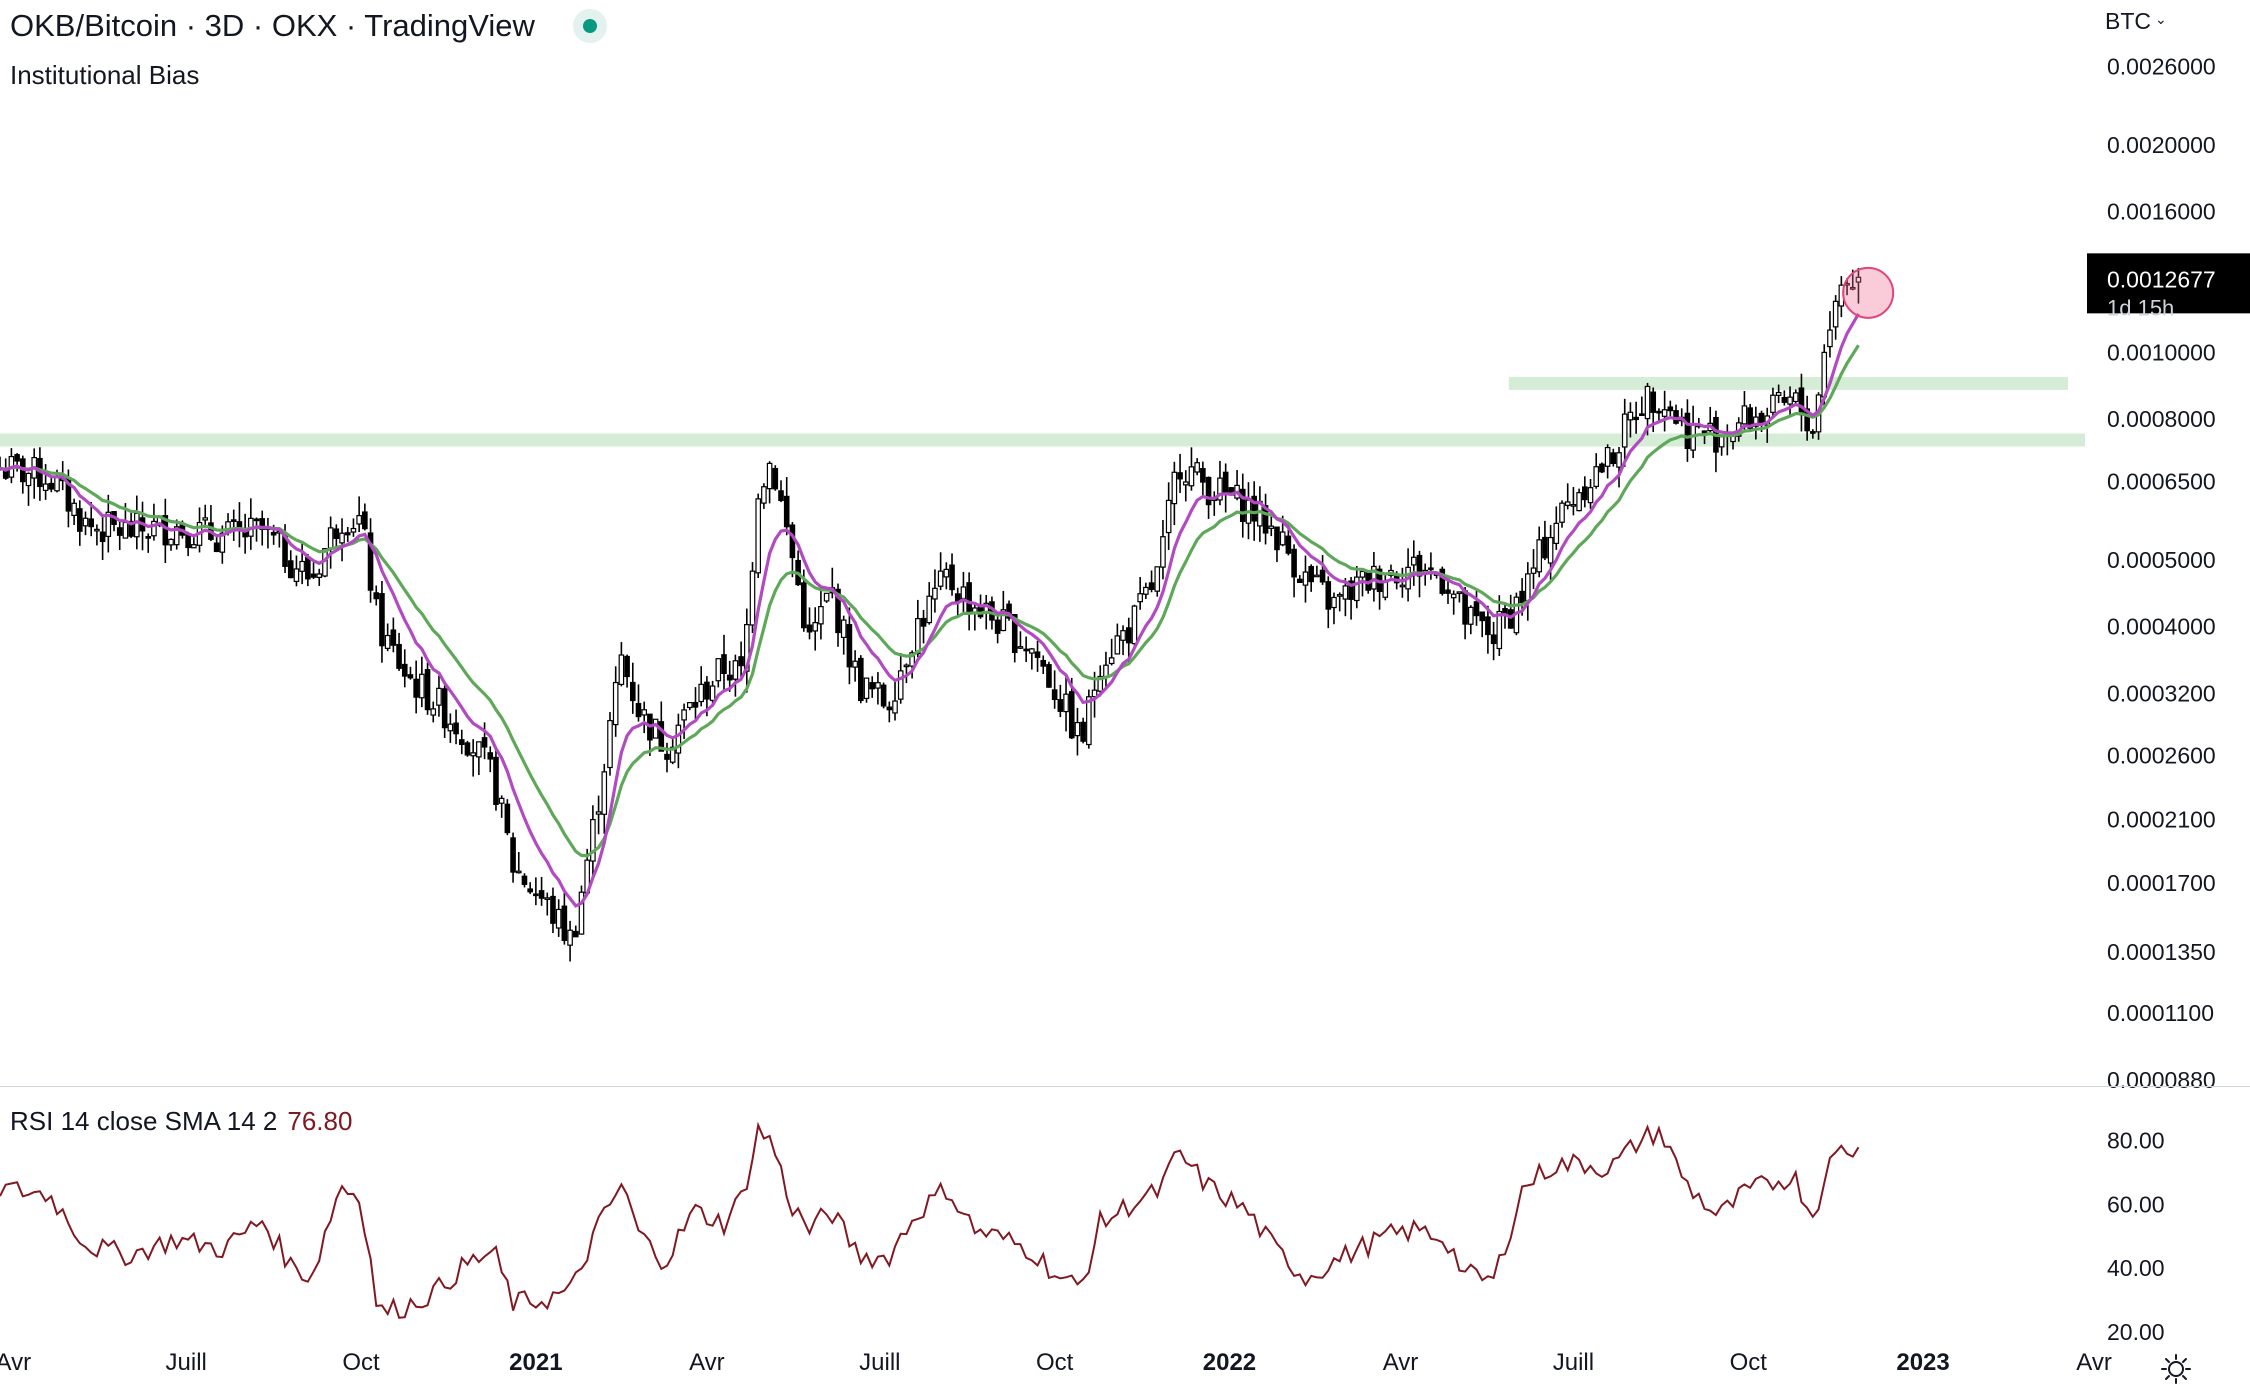  What do you see at coordinates (2128, 21) in the screenshot?
I see `currency-label: BTC` at bounding box center [2128, 21].